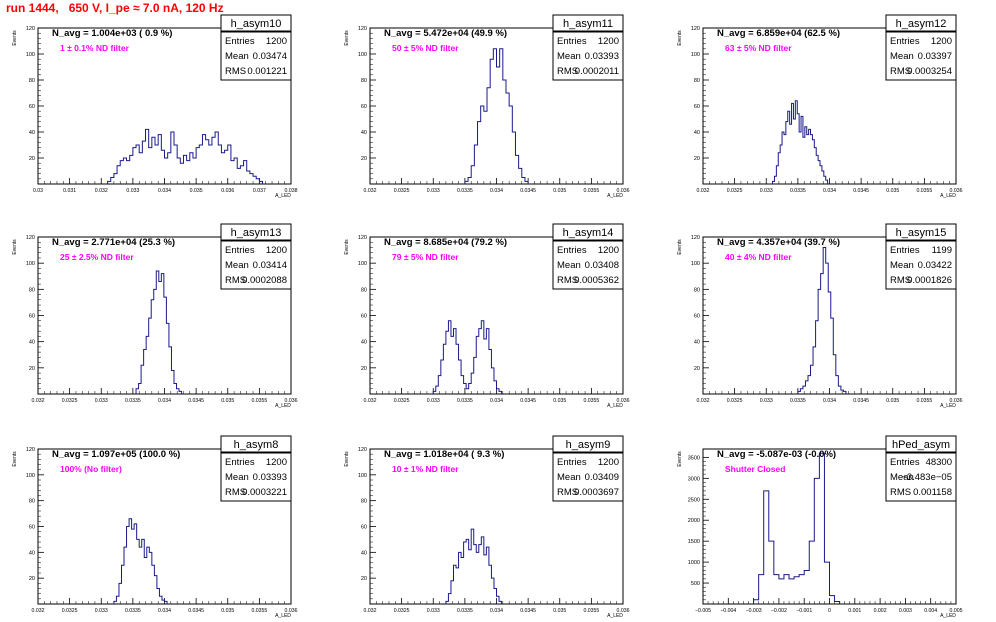 The width and height of the screenshot is (996, 622). Describe the element at coordinates (425, 469) in the screenshot. I see `filter-annotation: 10 ± 1% ND filter` at that location.